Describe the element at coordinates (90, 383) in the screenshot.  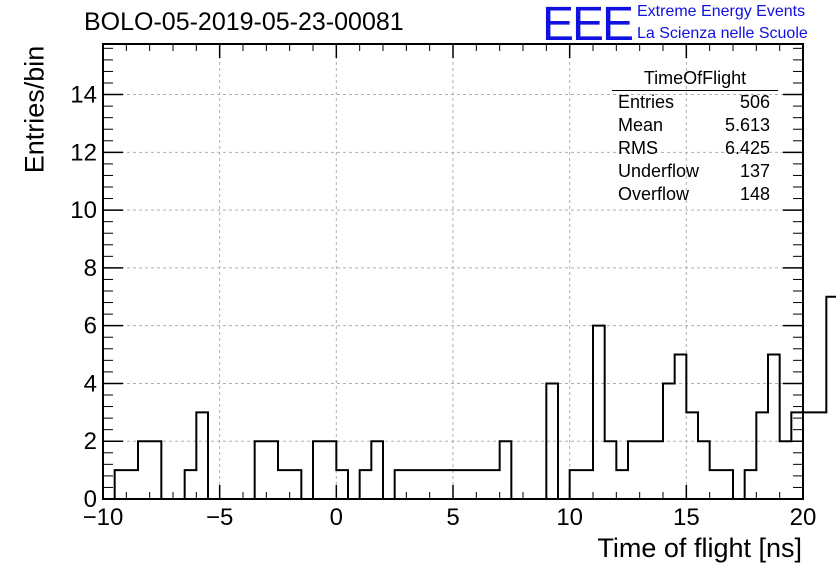
I see `y-tick-label: 4` at that location.